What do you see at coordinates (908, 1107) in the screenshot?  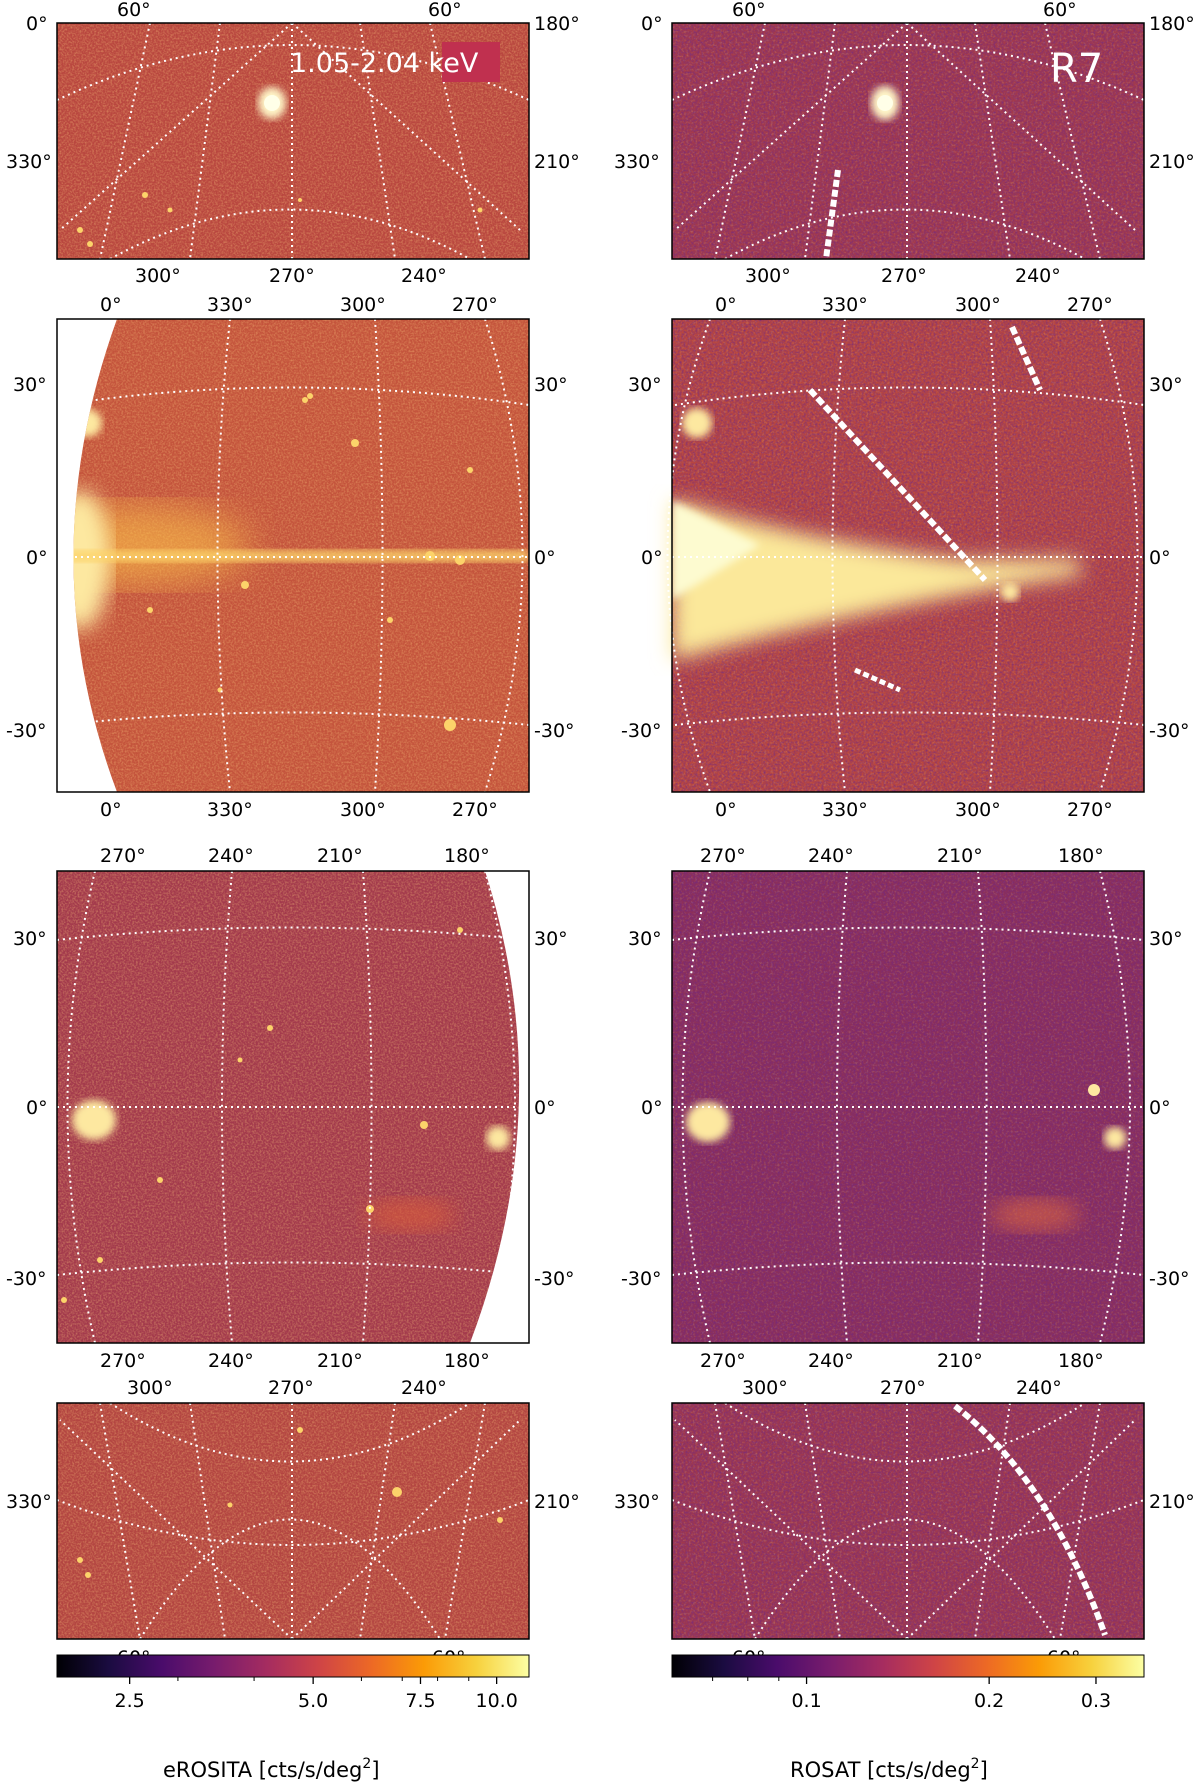 I see `panel-row3-rosat` at bounding box center [908, 1107].